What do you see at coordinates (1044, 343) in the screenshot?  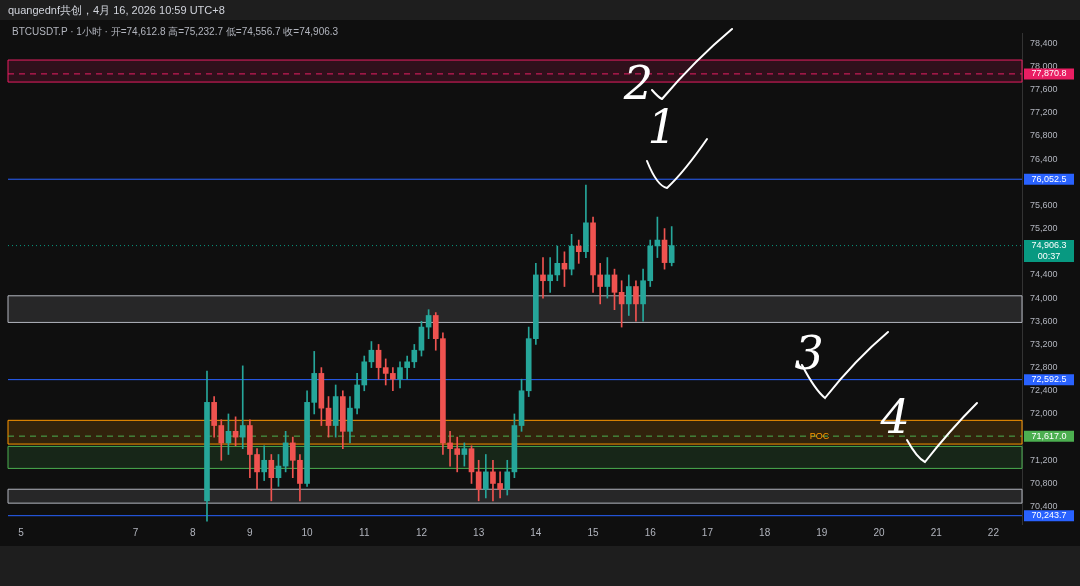 I see `y-tick-label: 73,200` at bounding box center [1044, 343].